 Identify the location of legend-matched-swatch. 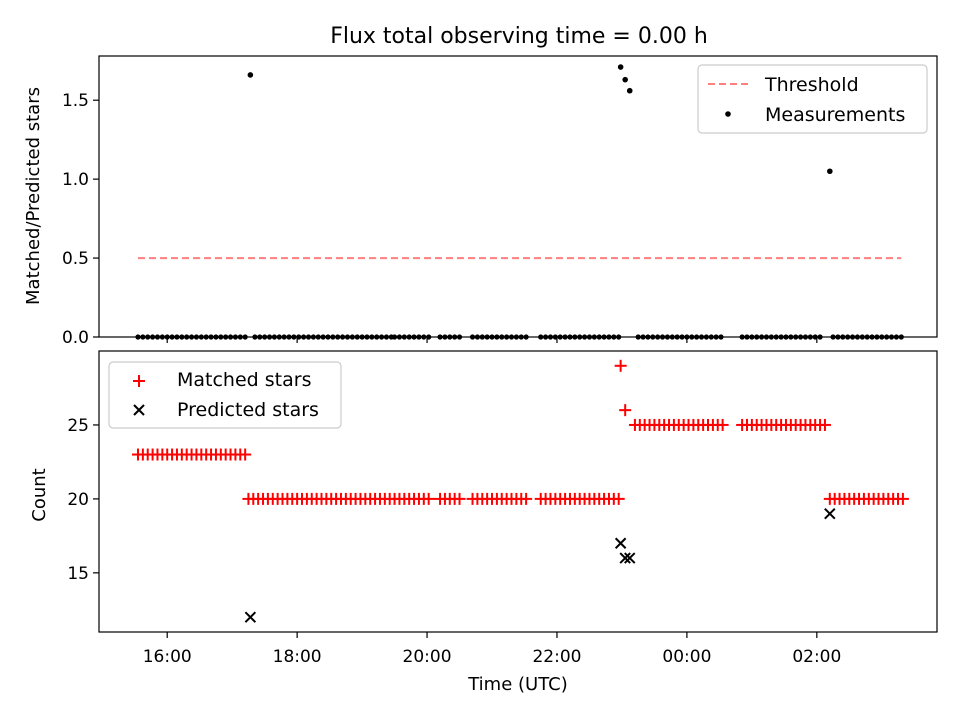
(139, 381).